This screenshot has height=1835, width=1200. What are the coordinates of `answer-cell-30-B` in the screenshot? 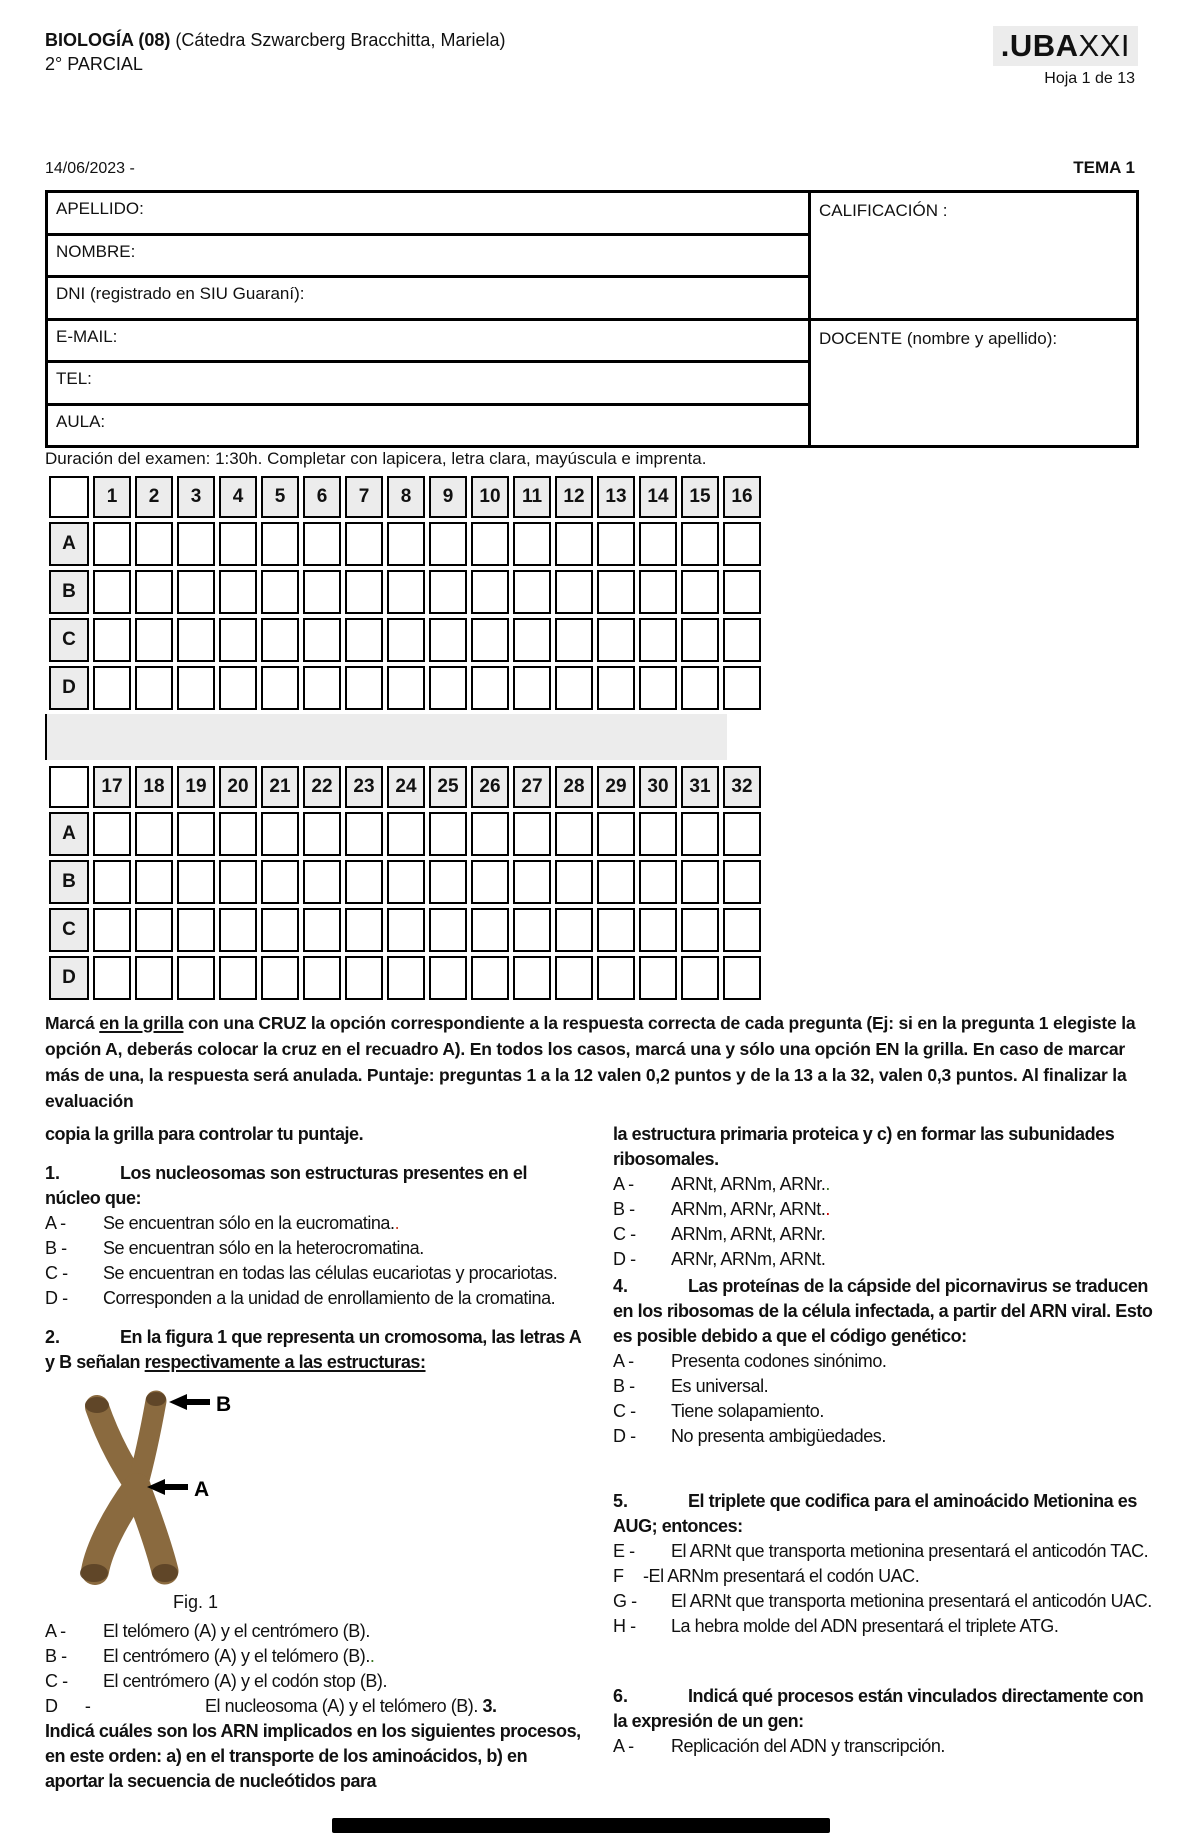 It's located at (658, 882).